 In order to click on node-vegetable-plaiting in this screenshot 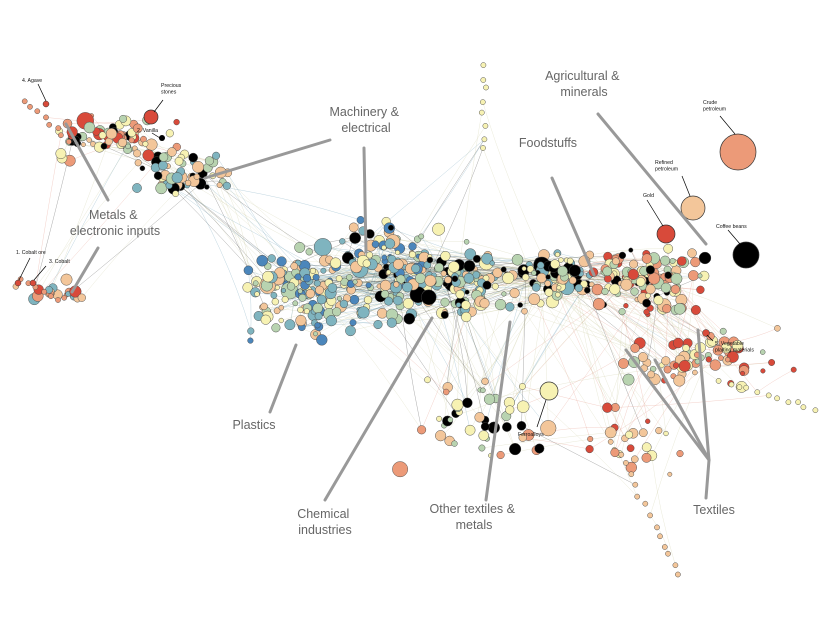, I will do `click(706, 333)`.